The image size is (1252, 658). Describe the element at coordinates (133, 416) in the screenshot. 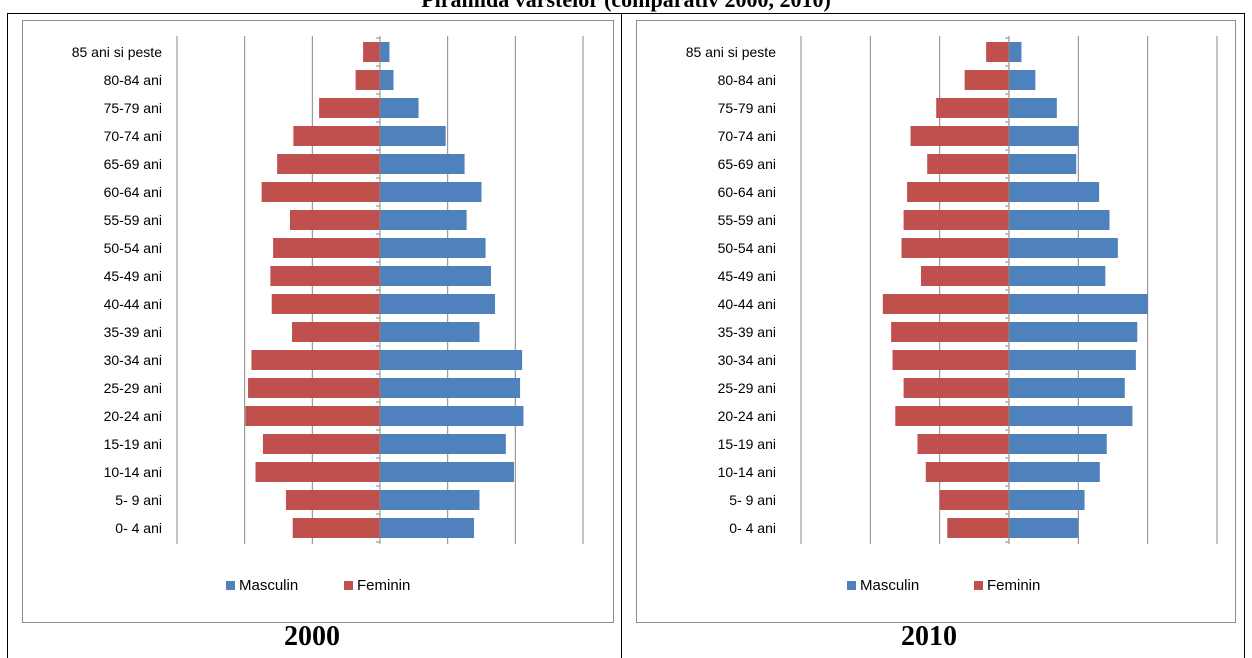

I see `tick-label: 20-24 ani` at that location.